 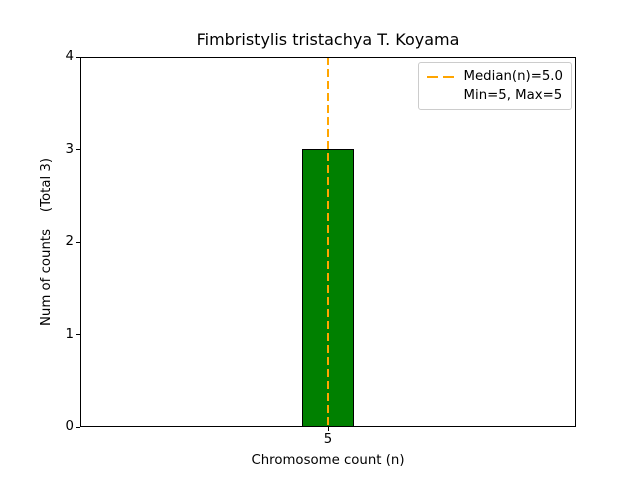 What do you see at coordinates (513, 76) in the screenshot?
I see `legend-label-median: Median(n)=5.0` at bounding box center [513, 76].